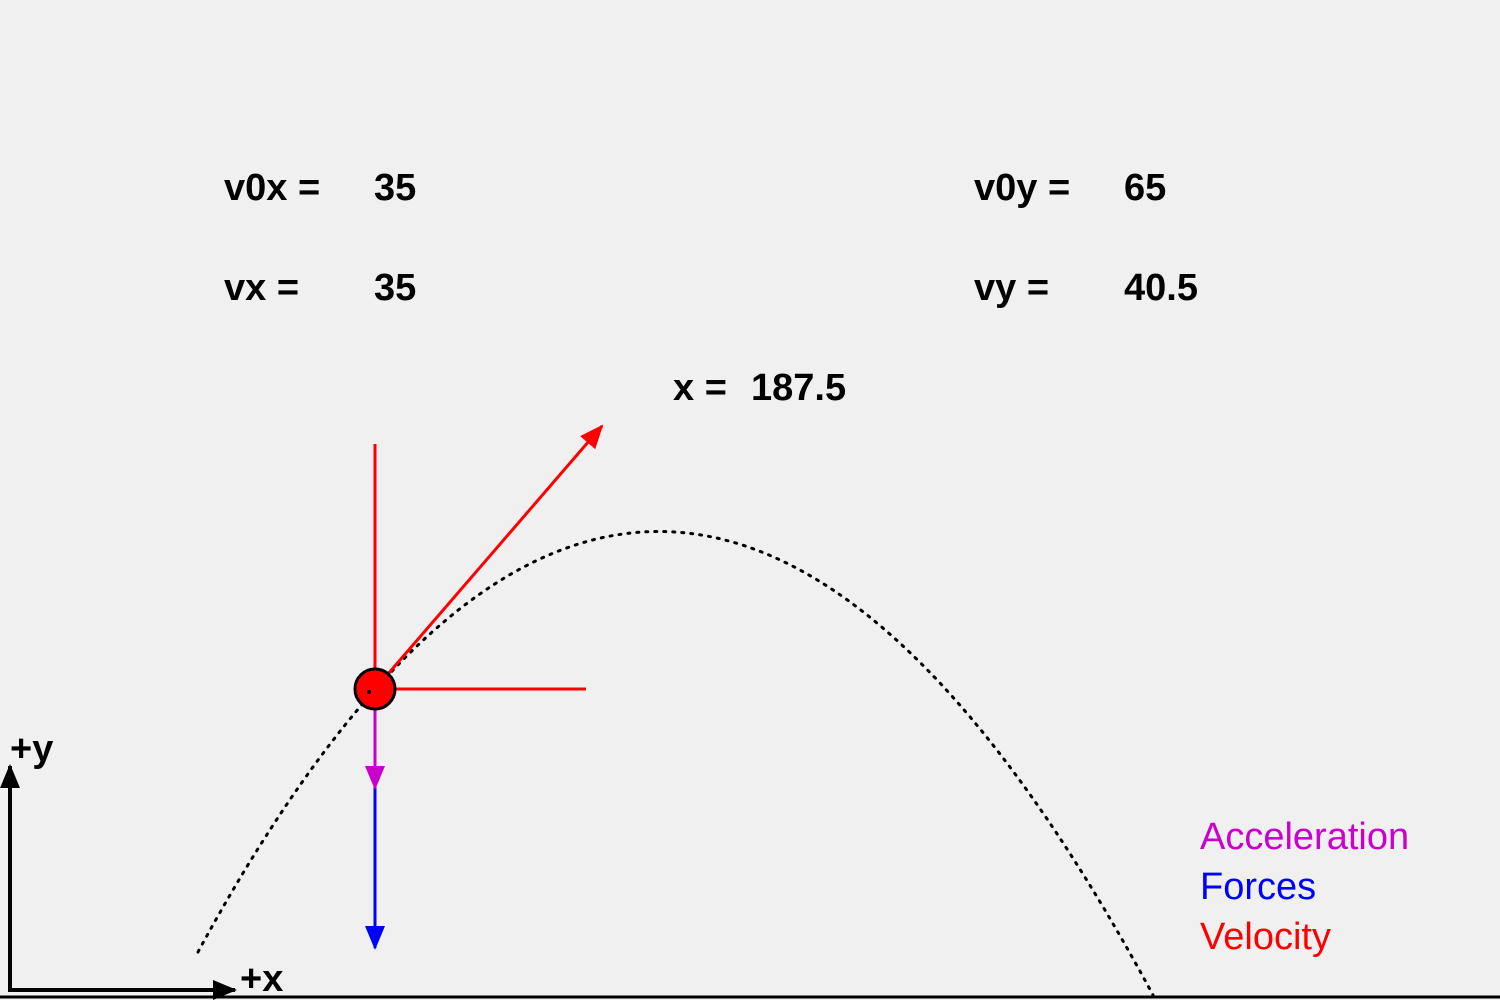  What do you see at coordinates (1265, 937) in the screenshot?
I see `legend-velocity: Velocity` at bounding box center [1265, 937].